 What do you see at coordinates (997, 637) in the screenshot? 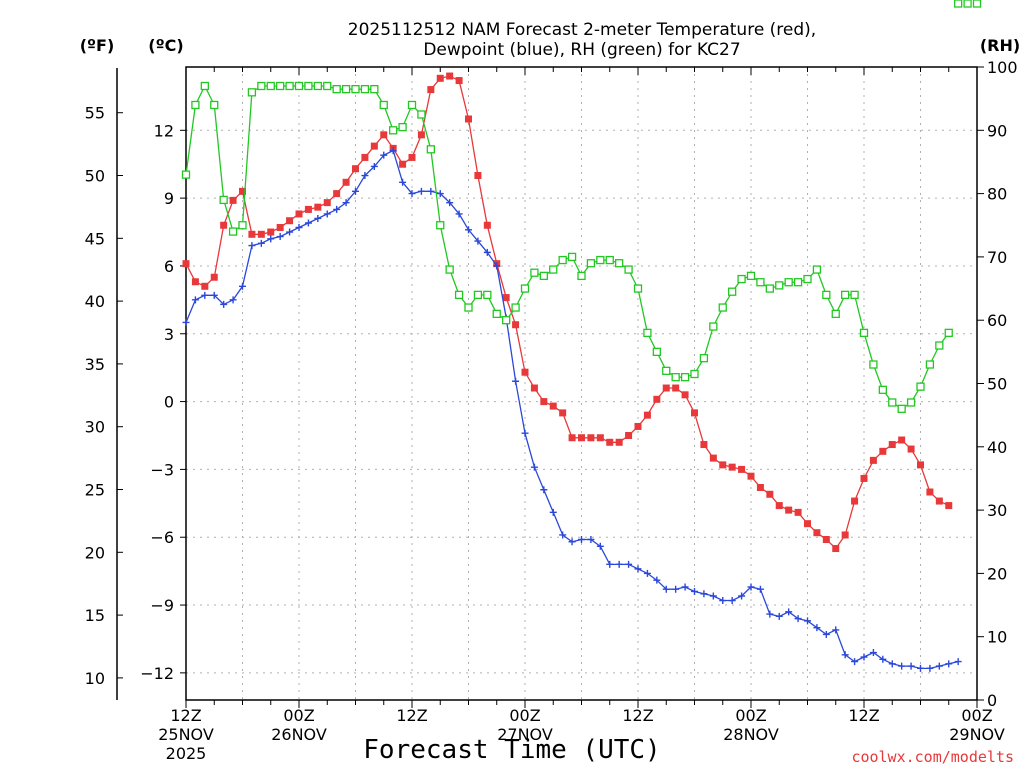
I see `rh-tick-label: 10` at bounding box center [997, 637].